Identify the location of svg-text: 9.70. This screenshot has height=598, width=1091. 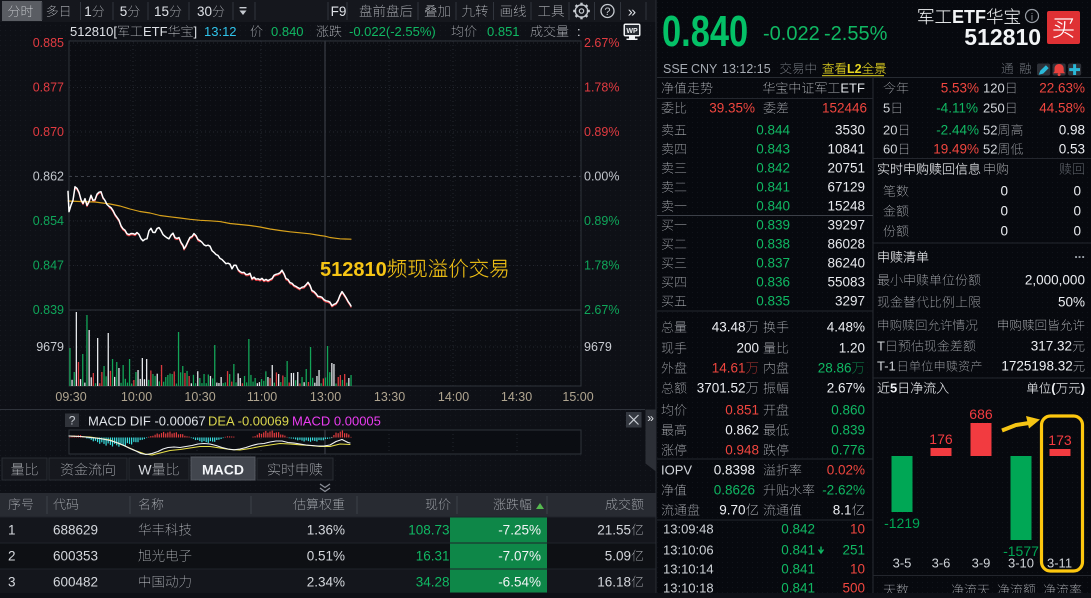
(732, 510).